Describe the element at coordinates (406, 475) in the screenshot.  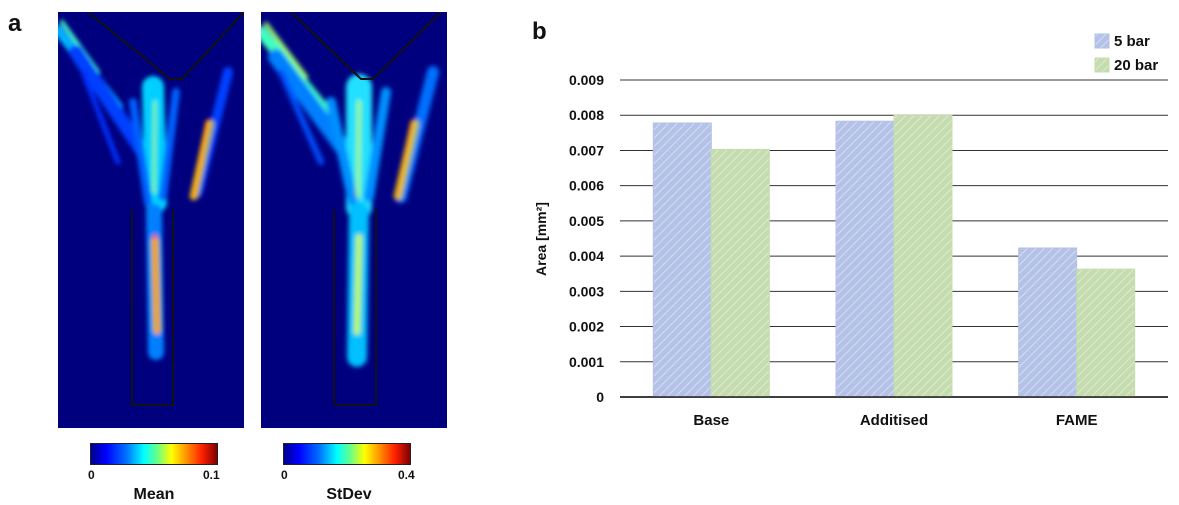
I see `colorbar-stdev-max: 0.4` at that location.